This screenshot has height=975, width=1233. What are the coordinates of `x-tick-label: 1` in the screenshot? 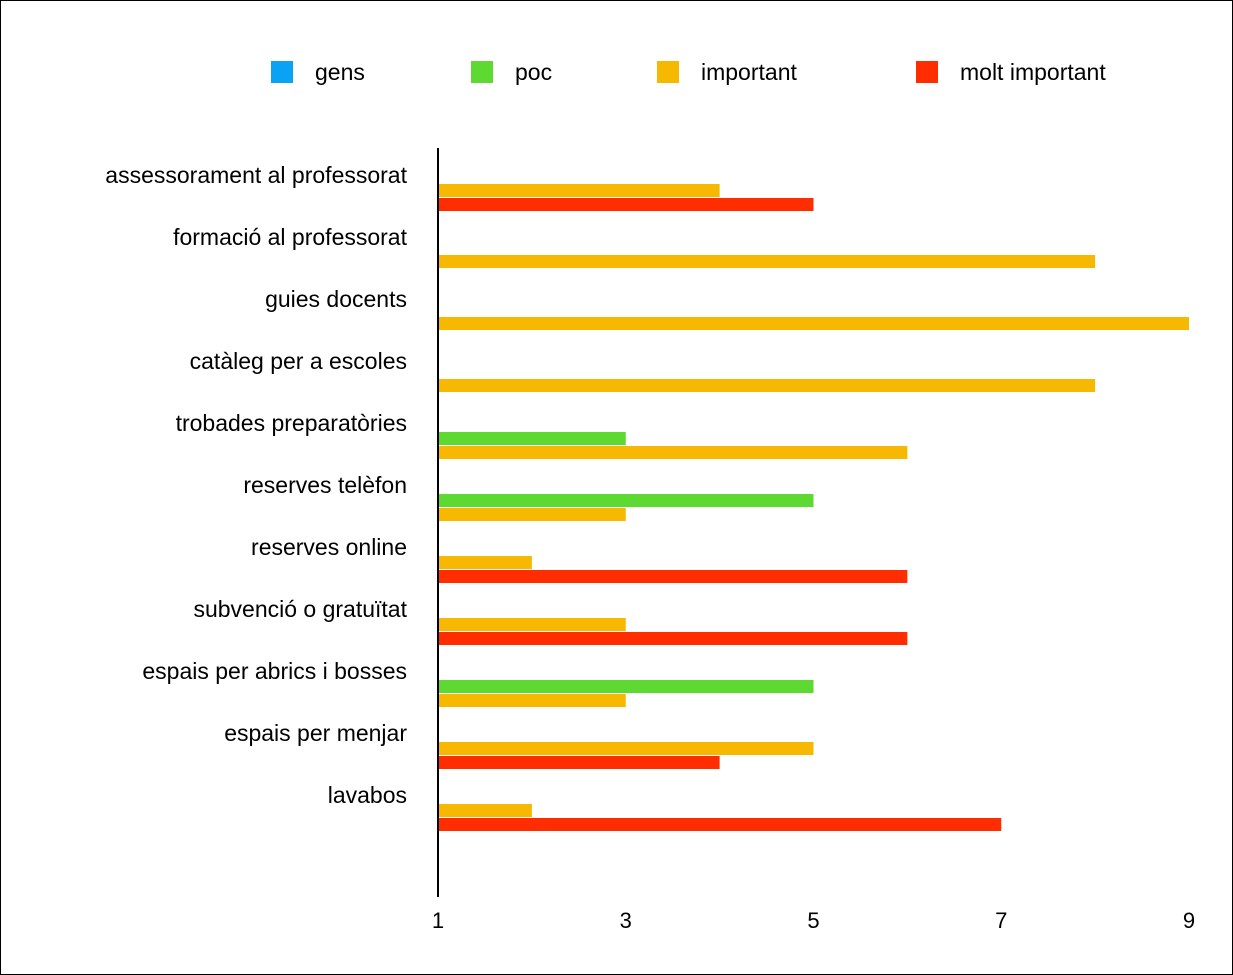 It's located at (438, 920).